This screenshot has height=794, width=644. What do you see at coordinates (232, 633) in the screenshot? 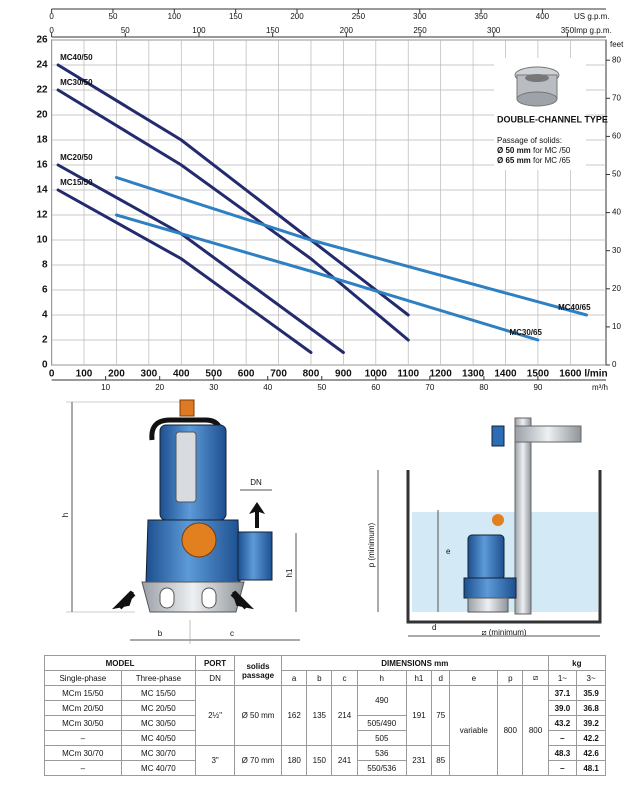
I see `dim-label: c` at bounding box center [232, 633].